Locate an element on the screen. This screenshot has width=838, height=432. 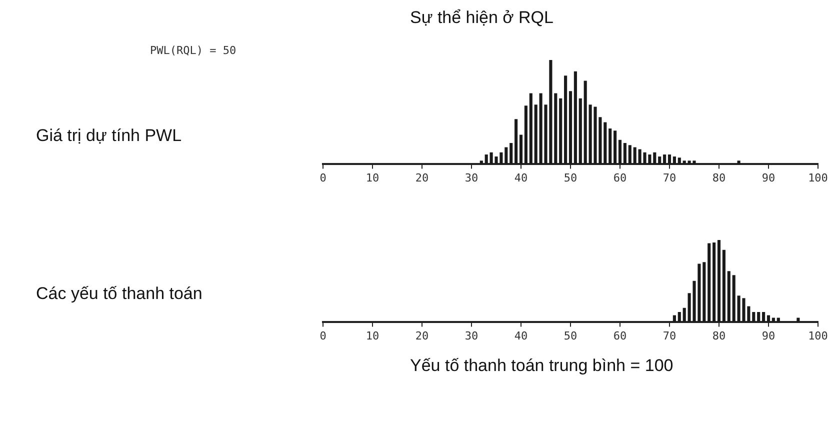
text: Yếu tố thanh toán trung bình = 100 is located at coordinates (542, 366).